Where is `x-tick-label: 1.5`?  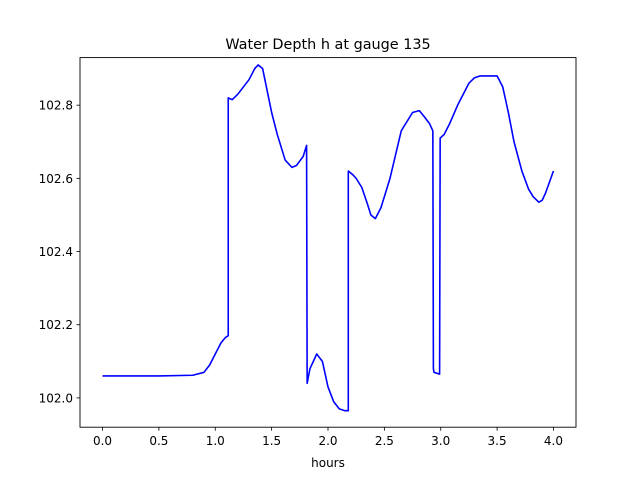
x-tick-label: 1.5 is located at coordinates (271, 441).